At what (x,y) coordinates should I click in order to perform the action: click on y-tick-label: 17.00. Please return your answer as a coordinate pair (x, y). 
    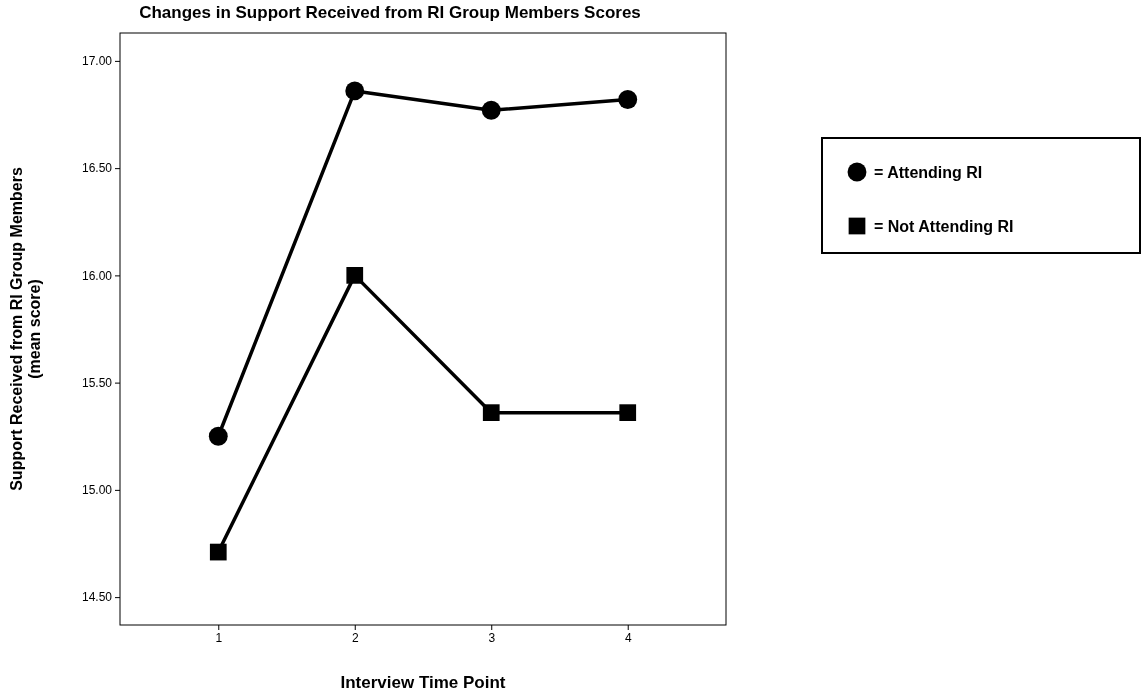
    Looking at the image, I should click on (97, 61).